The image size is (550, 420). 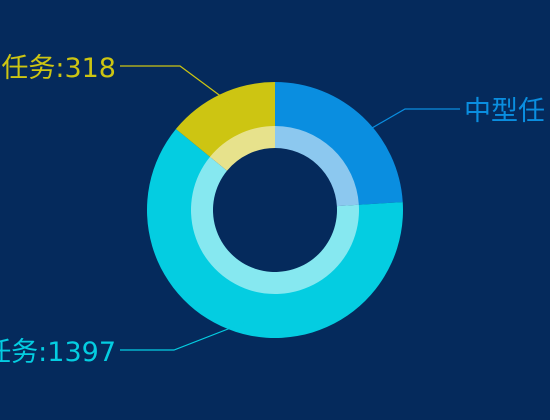 What do you see at coordinates (504, 111) in the screenshot?
I see `slice-label: 中型任` at bounding box center [504, 111].